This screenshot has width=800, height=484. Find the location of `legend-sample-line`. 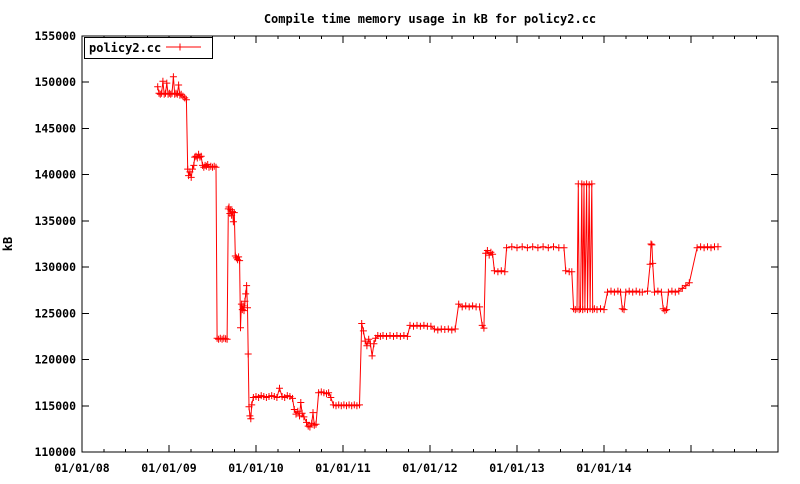

legend-sample-line is located at coordinates (183, 47).